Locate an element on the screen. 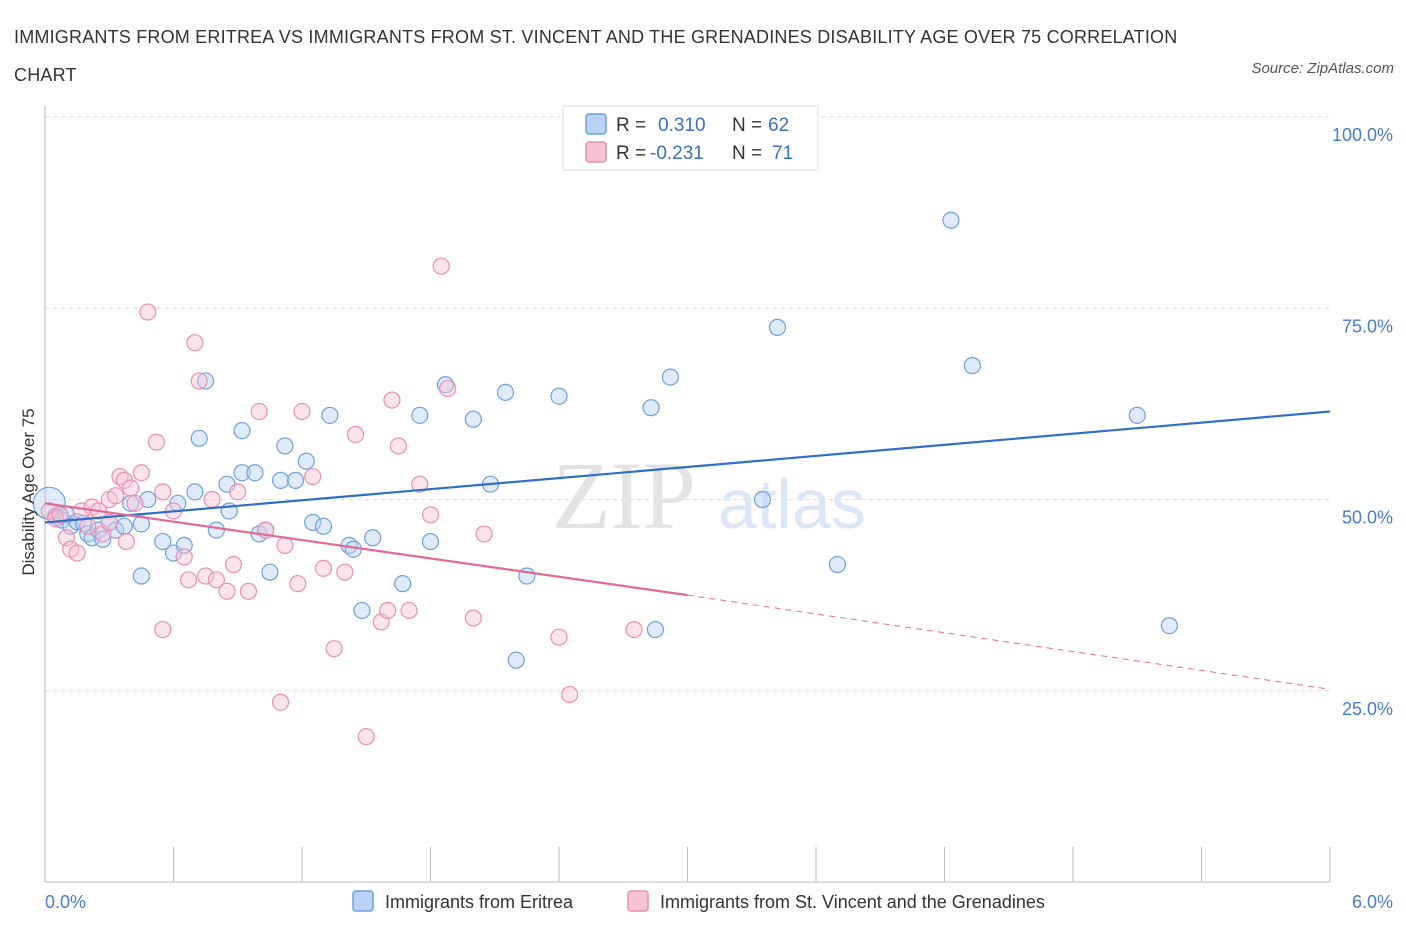  legend-n-label-stvincent: N = is located at coordinates (747, 153).